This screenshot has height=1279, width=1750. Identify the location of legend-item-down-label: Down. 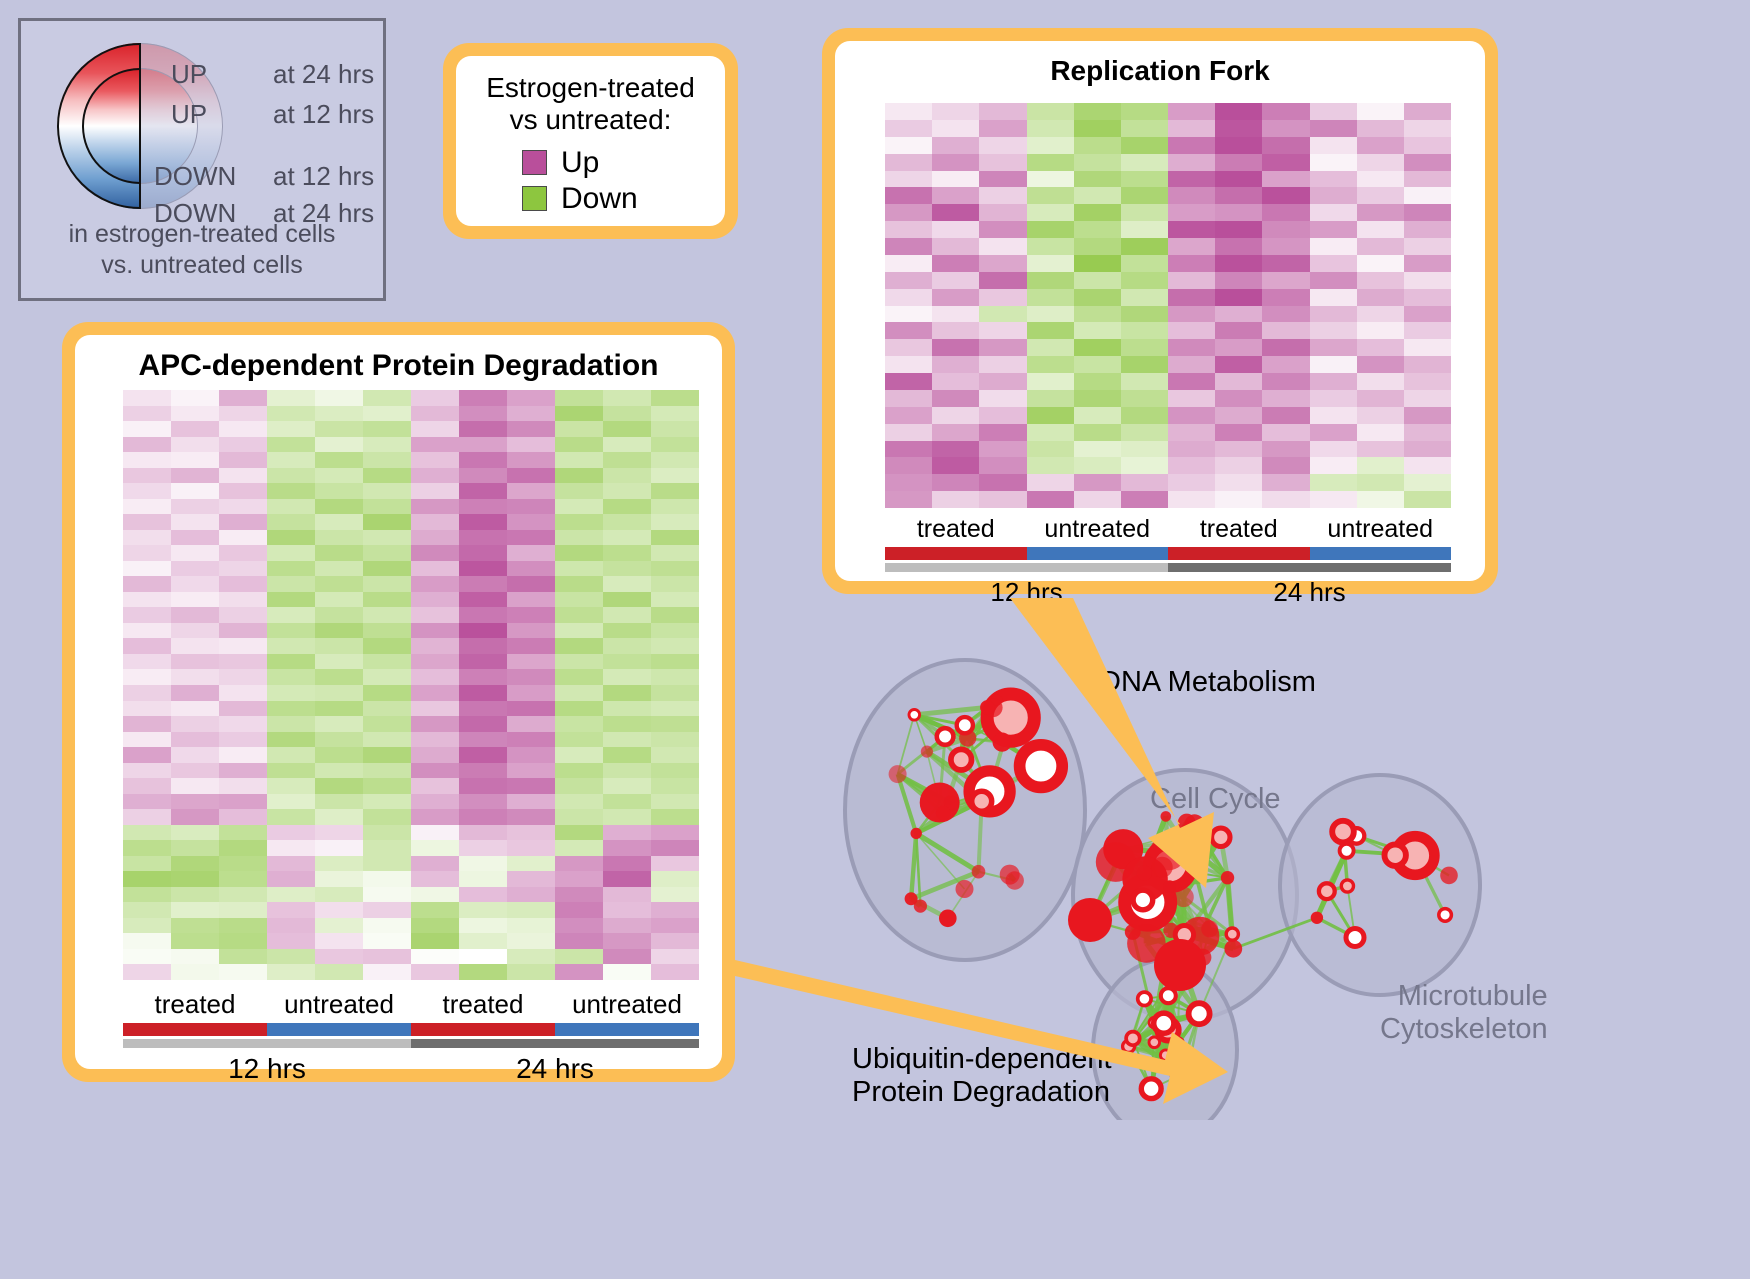
(599, 198).